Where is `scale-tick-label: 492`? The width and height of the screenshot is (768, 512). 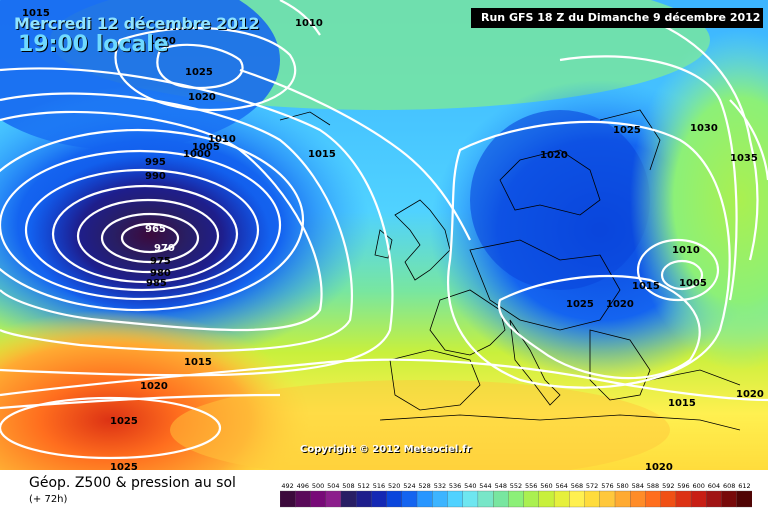 scale-tick-label: 492 is located at coordinates (287, 486).